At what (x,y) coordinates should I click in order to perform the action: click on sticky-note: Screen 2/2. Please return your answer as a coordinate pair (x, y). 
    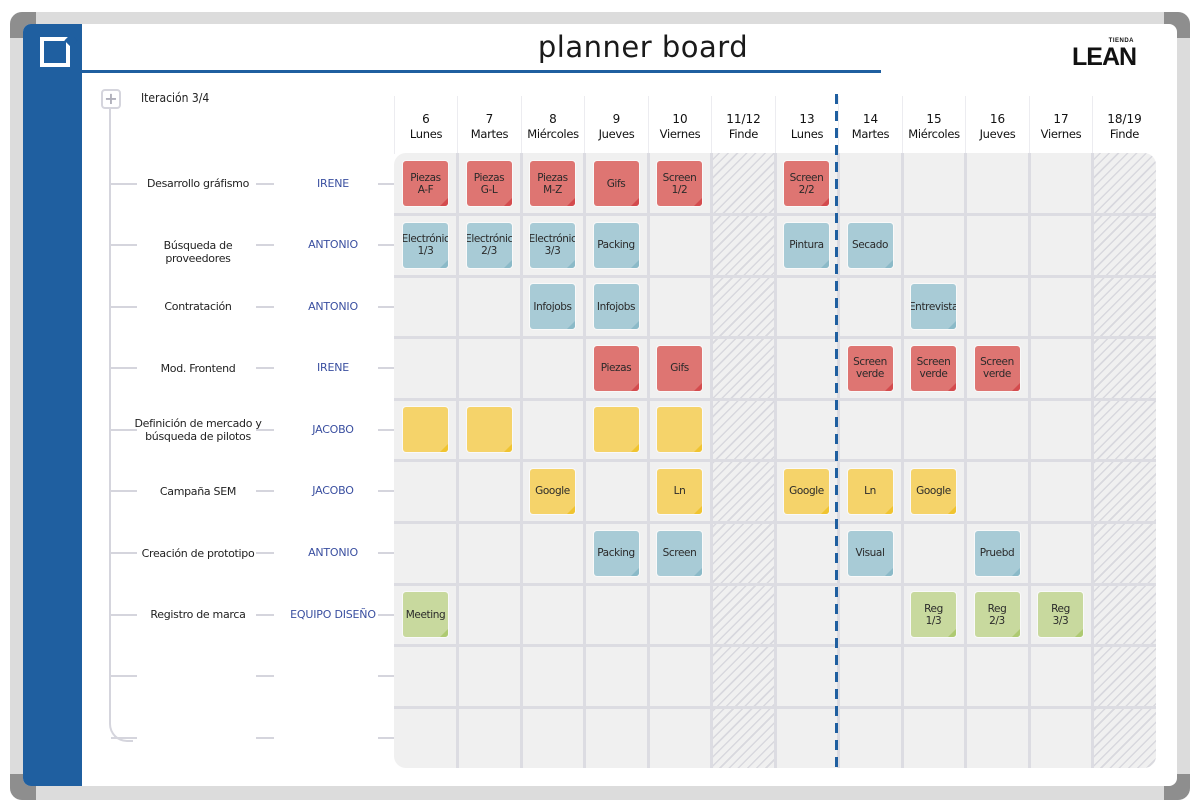
    Looking at the image, I should click on (806, 183).